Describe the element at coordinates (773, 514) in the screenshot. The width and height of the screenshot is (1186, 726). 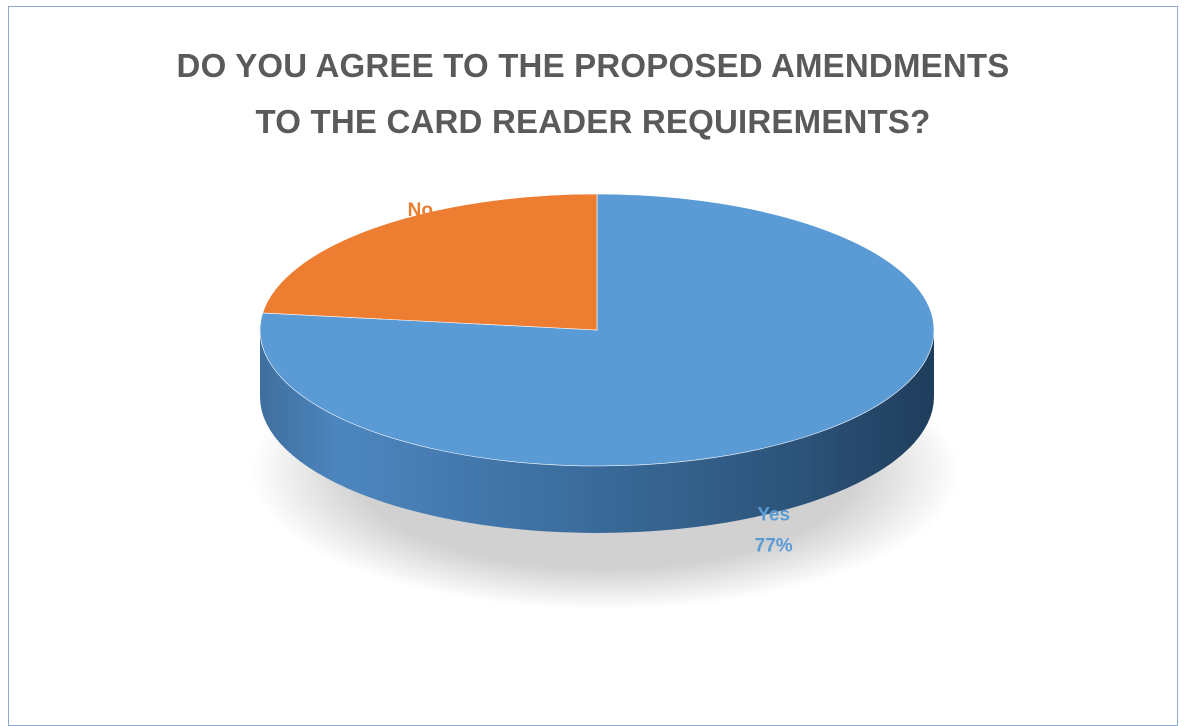
I see `data-label-yes: Yes` at that location.